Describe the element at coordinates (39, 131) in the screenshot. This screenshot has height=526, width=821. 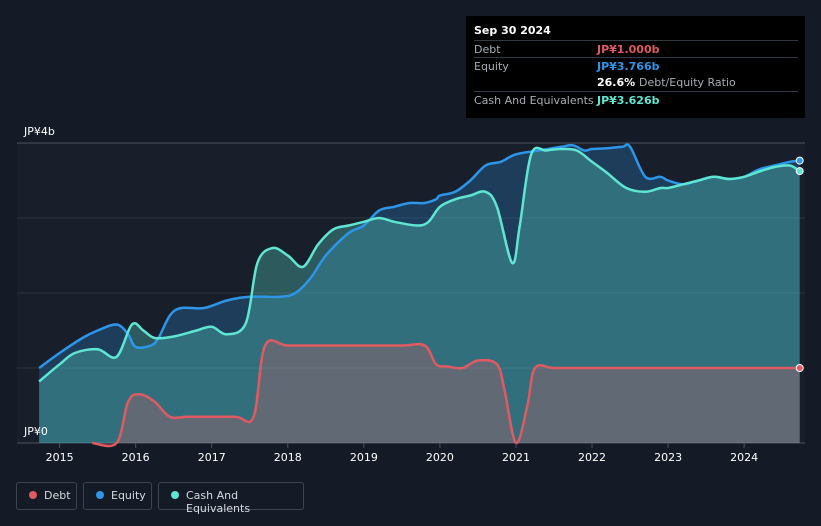
I see `y-tick-top: JP¥4b` at that location.